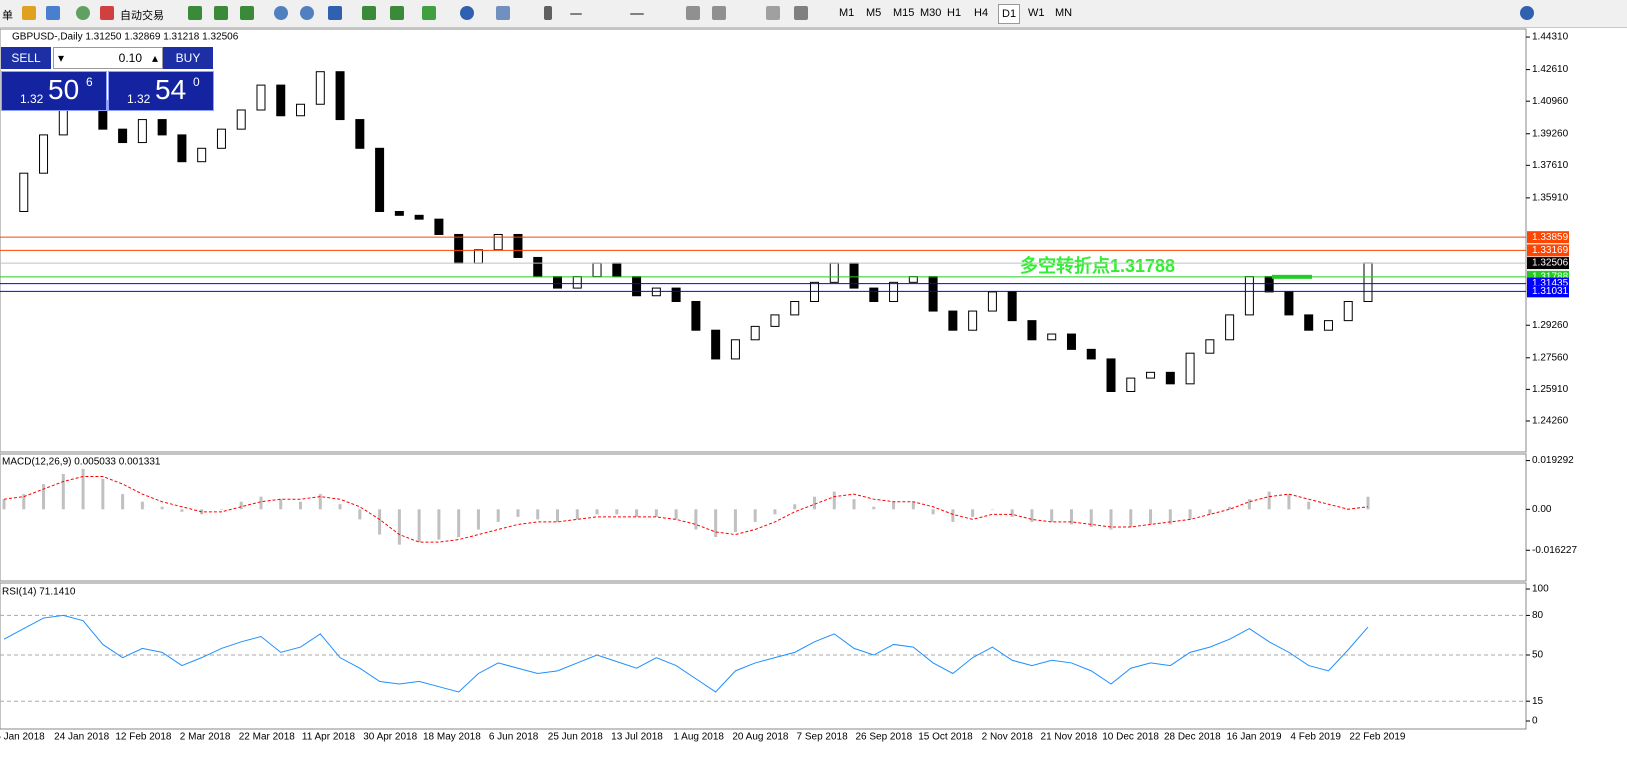 This screenshot has height=772, width=1627. Describe the element at coordinates (81, 737) in the screenshot. I see `date-label: 24 Jan 2018` at that location.